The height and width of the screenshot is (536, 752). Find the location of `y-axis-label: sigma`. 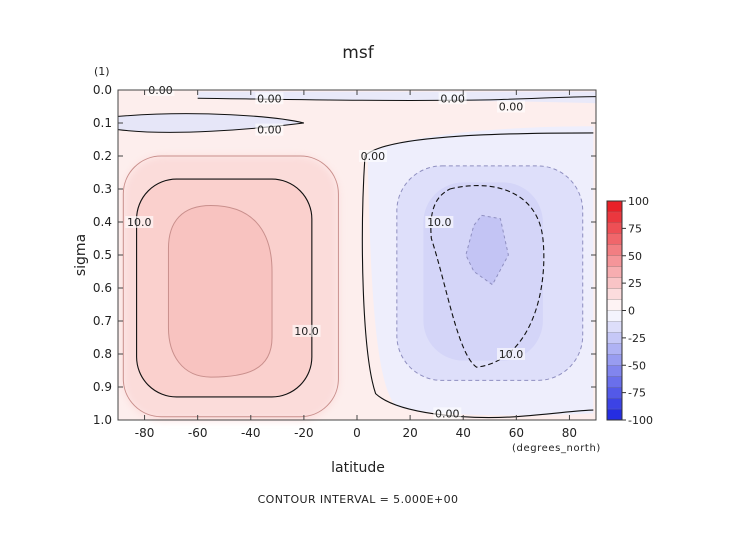

y-axis-label: sigma is located at coordinates (81, 255).